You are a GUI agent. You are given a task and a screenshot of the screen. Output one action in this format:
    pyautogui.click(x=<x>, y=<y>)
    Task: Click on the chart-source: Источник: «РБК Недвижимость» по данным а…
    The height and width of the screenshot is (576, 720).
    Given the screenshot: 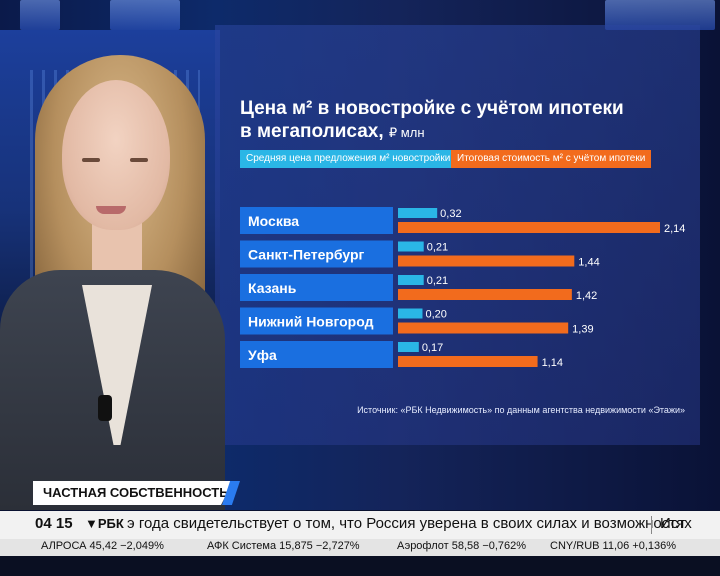 What is the action you would take?
    pyautogui.click(x=521, y=410)
    